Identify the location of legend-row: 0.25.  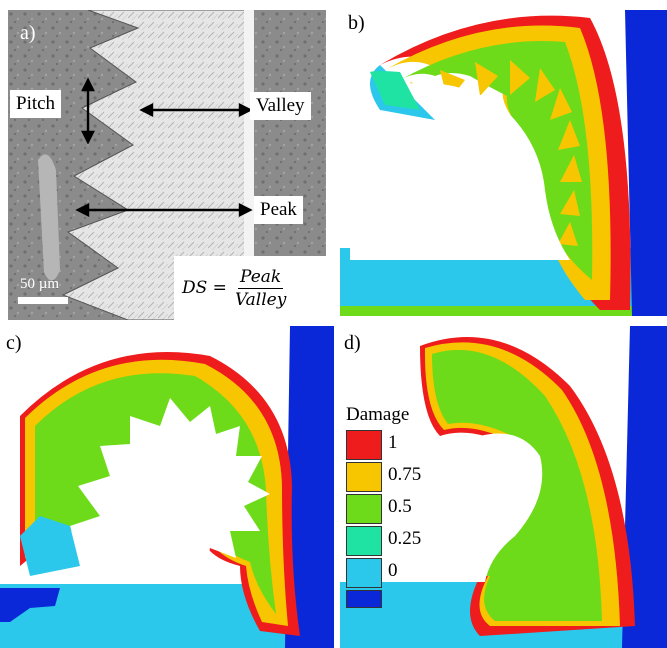
(383, 542).